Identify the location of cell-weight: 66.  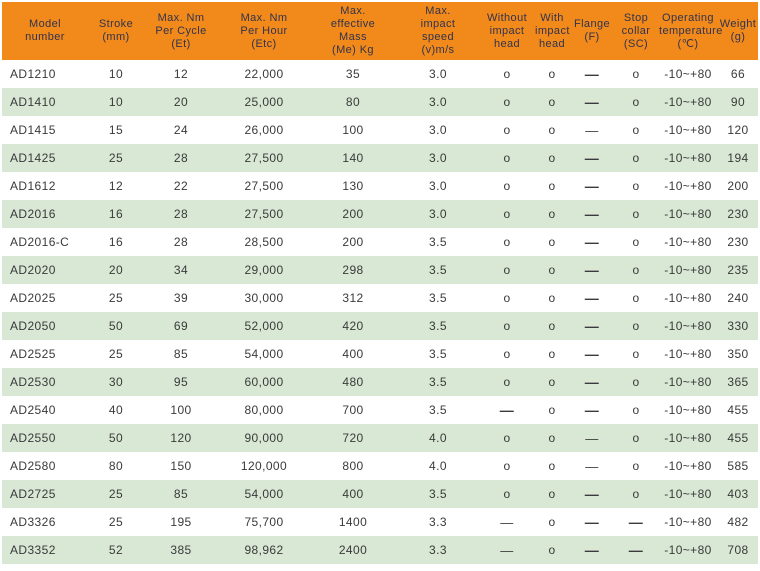
(738, 74).